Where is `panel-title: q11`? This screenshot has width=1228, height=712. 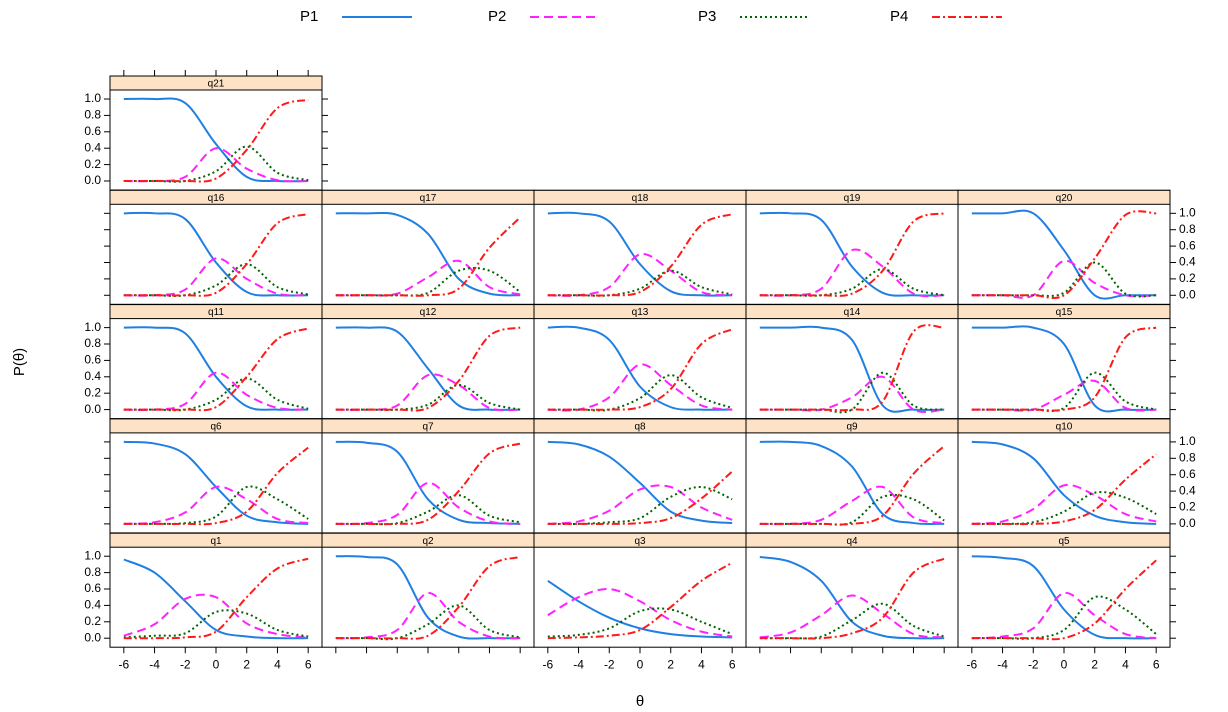 panel-title: q11 is located at coordinates (216, 312).